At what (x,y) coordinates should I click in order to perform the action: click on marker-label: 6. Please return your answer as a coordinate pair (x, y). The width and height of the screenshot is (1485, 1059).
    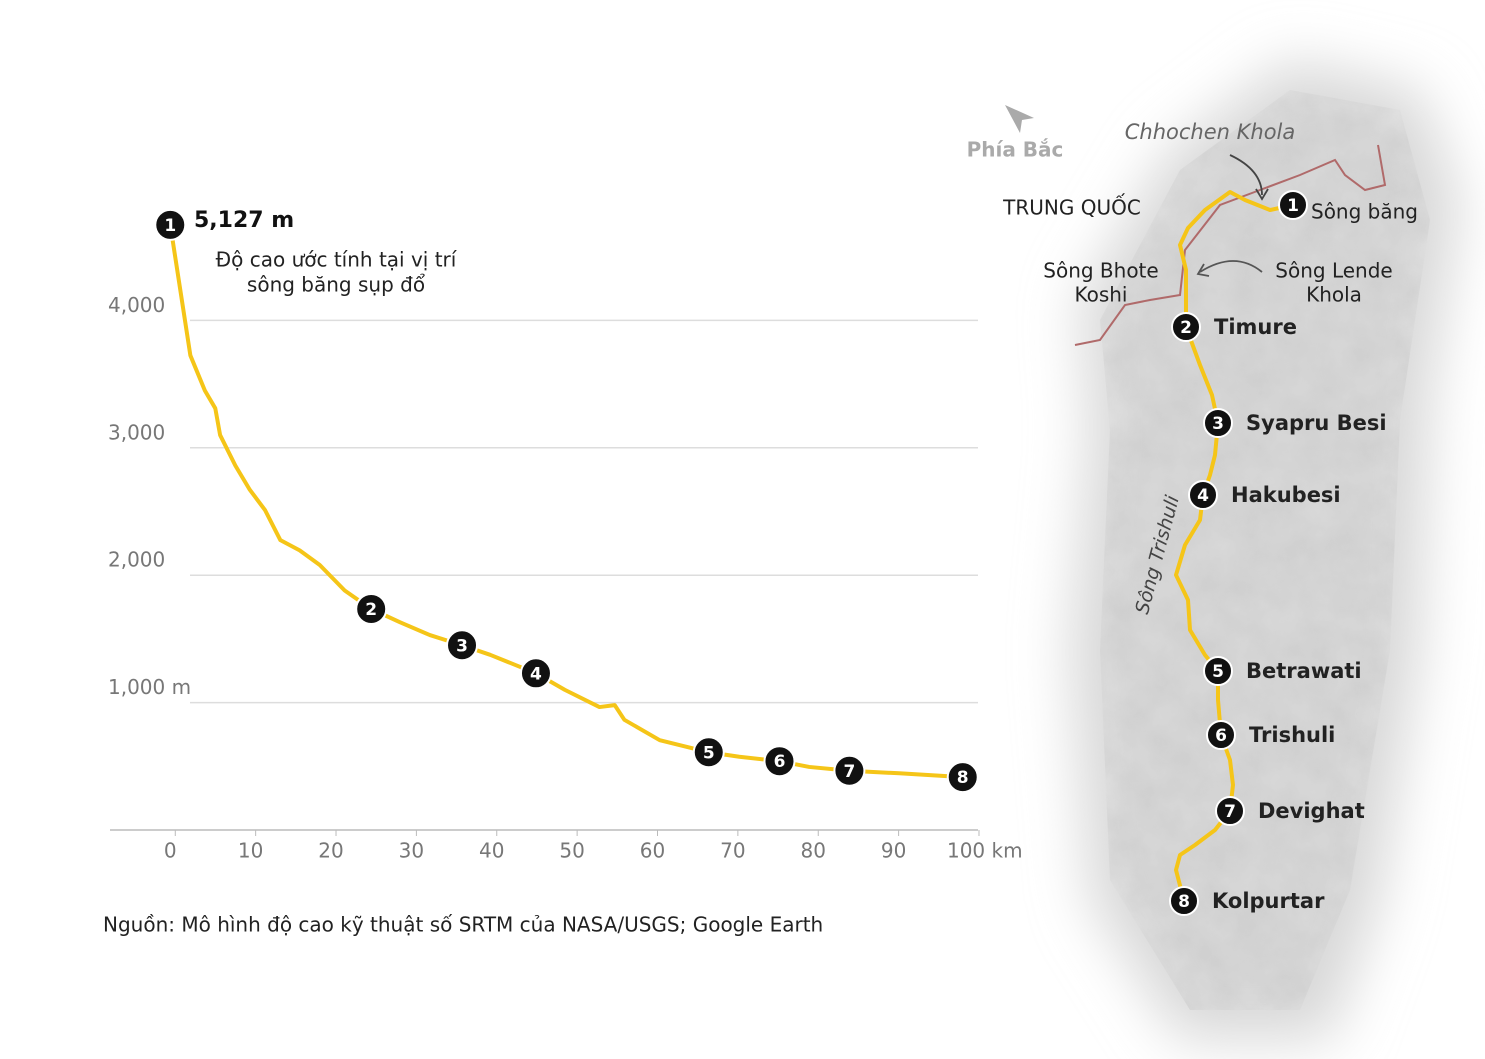
    Looking at the image, I should click on (780, 762).